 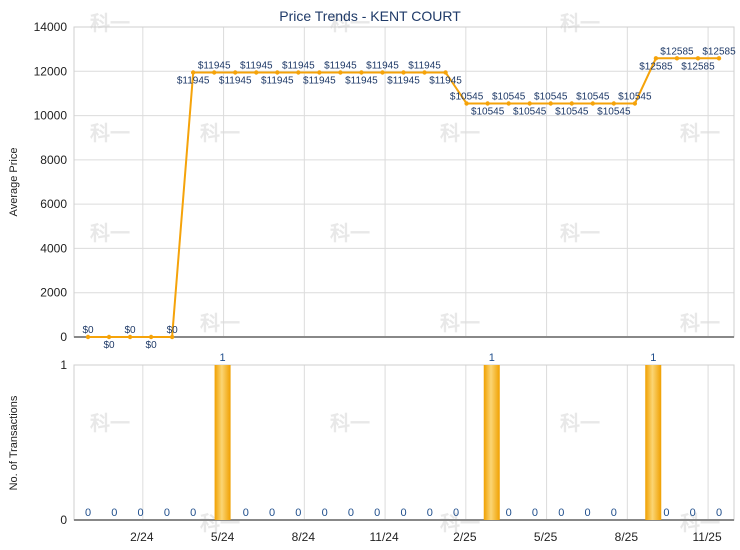 I want to click on x-tick-label: 5/25, so click(x=546, y=537).